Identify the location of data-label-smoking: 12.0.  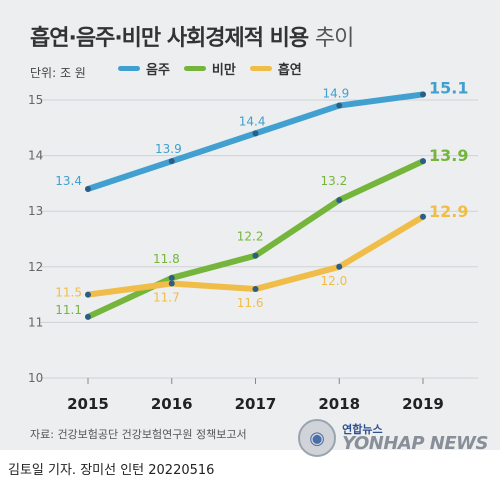
(334, 281).